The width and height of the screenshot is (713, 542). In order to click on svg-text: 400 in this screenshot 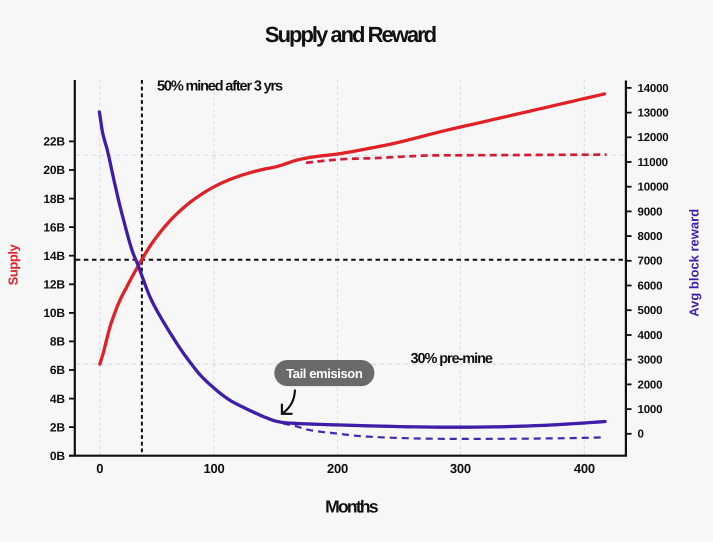, I will do `click(584, 468)`.